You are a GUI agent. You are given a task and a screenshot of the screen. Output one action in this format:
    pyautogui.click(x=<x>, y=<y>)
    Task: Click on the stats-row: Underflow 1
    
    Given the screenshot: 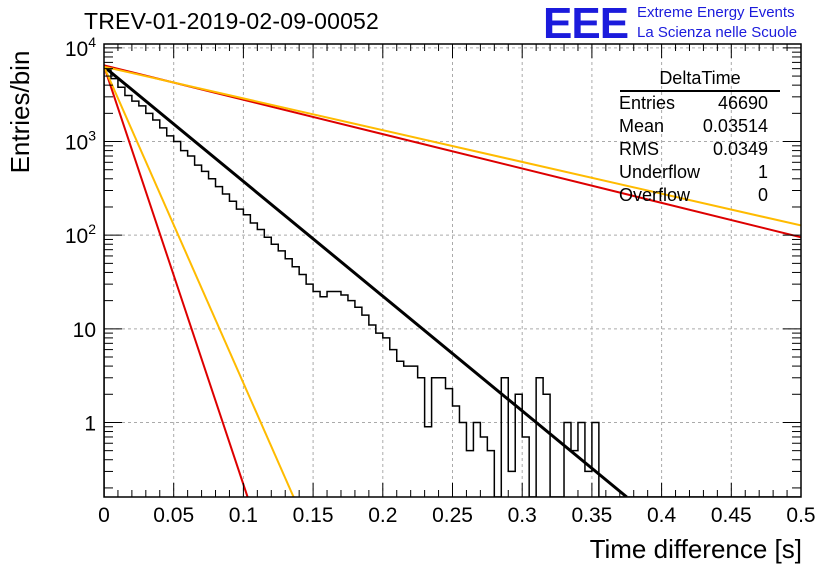 What is the action you would take?
    pyautogui.click(x=694, y=172)
    